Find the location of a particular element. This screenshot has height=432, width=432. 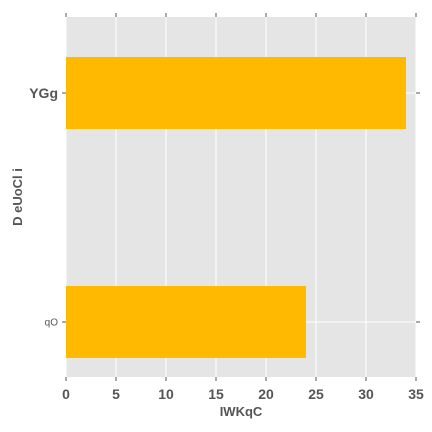

x-tick-label: 5 is located at coordinates (116, 394).